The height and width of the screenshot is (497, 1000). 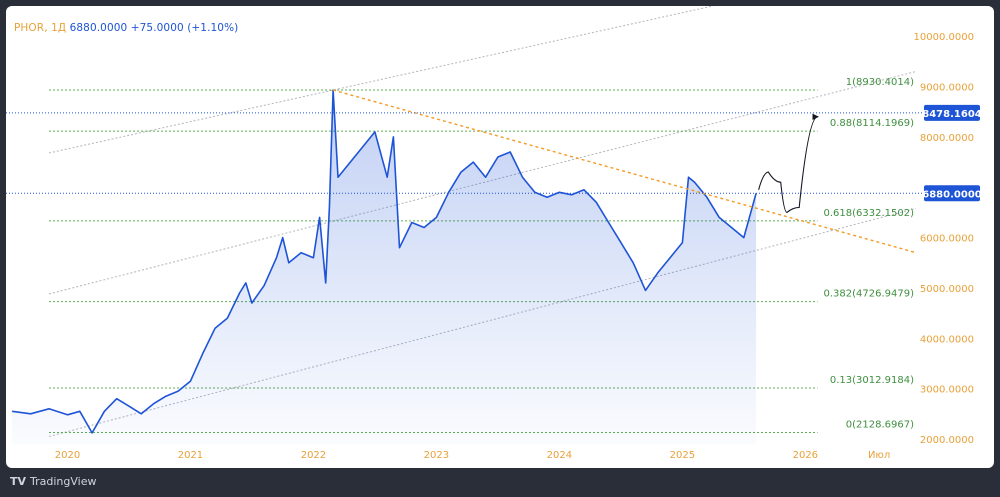 What do you see at coordinates (18, 481) in the screenshot?
I see `tradingview-logo-icon: 𝗧𝗩` at bounding box center [18, 481].